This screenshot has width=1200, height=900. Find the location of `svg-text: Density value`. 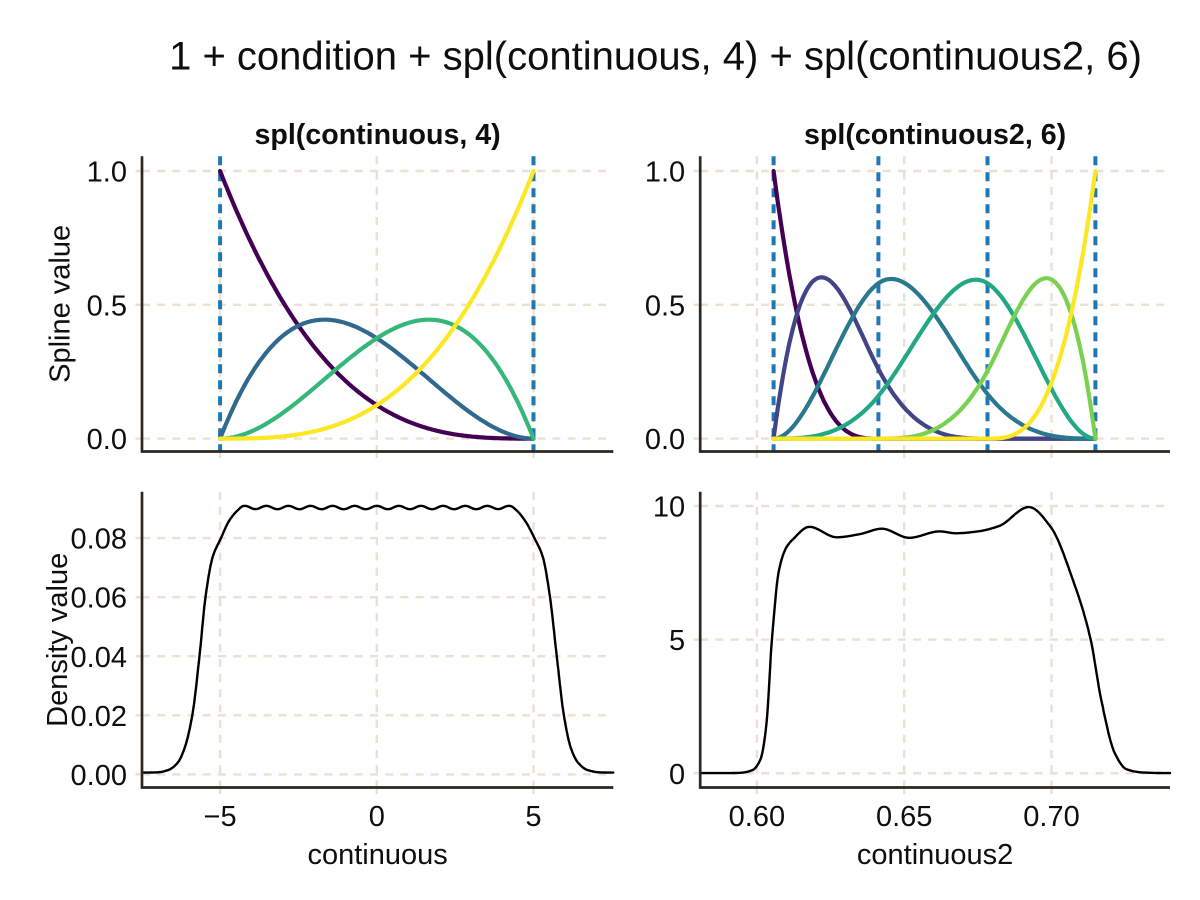

svg-text: Density value is located at coordinates (58, 640).